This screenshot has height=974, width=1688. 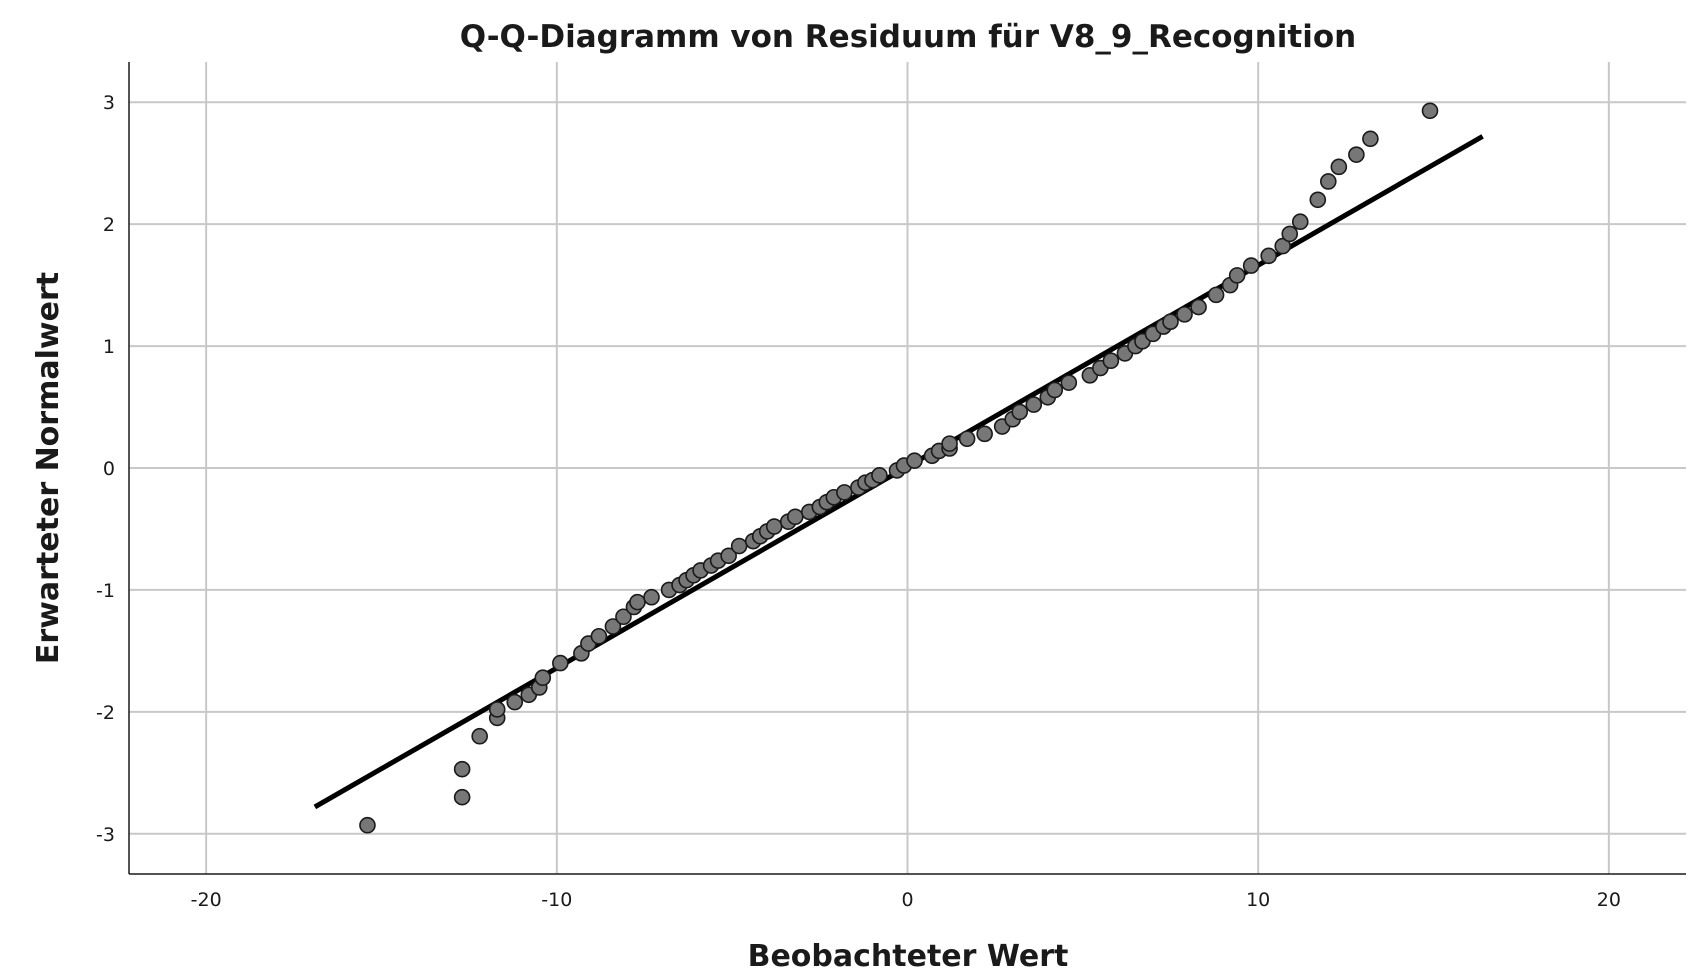 I want to click on y-tick-label: -3, so click(x=105, y=835).